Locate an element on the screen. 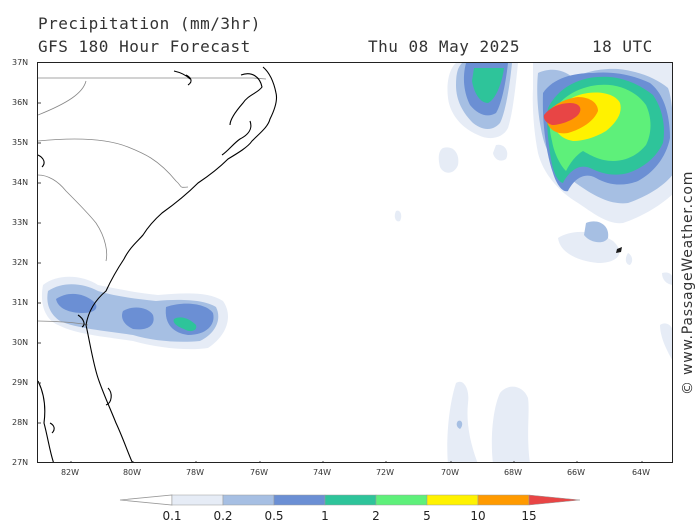 This screenshot has height=525, width=700. lat-label-29n: 29N is located at coordinates (20, 382).